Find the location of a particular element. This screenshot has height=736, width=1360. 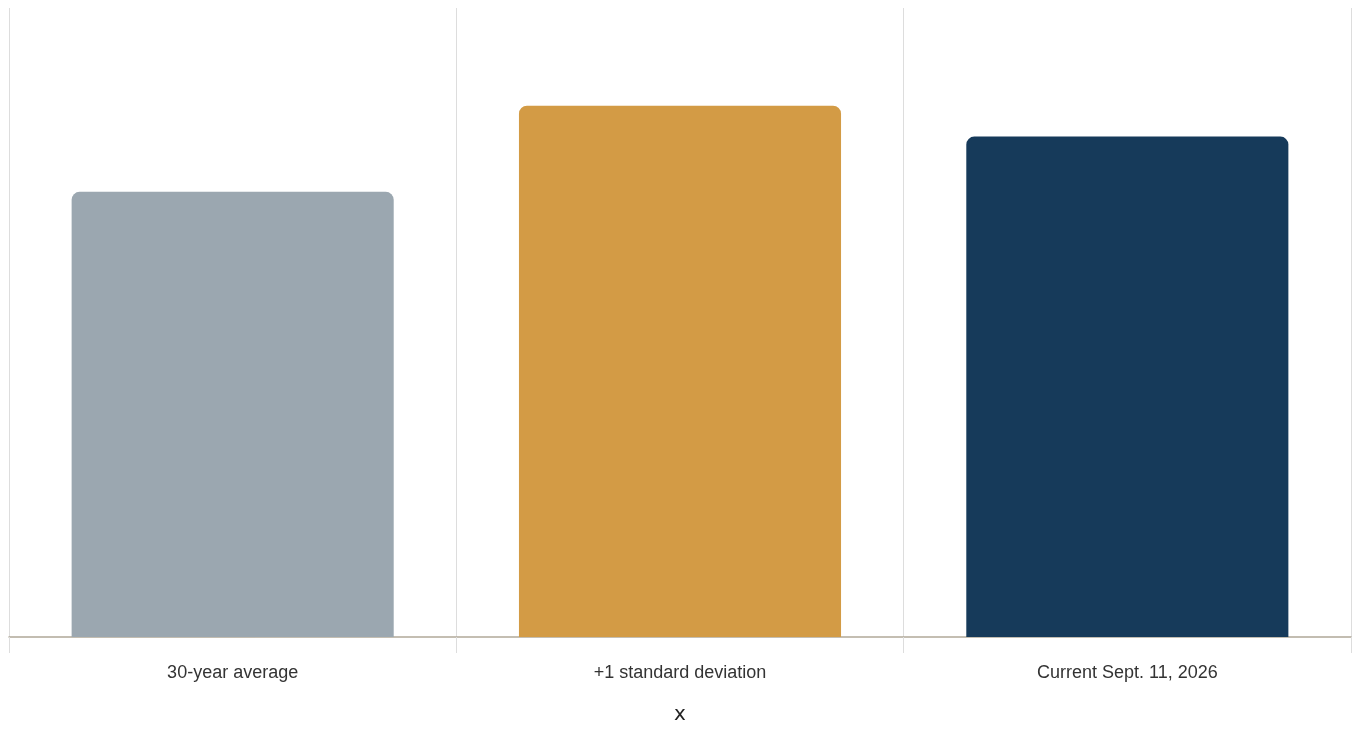

x-tick-label: Current Sept. 11, 2026 is located at coordinates (1127, 672).